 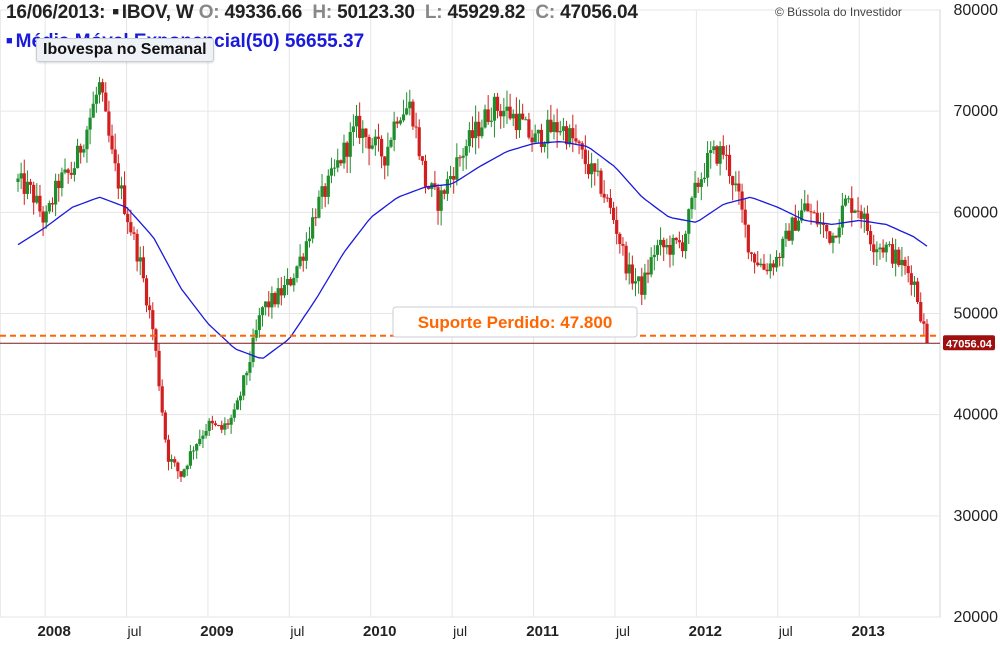 What do you see at coordinates (324, 41) in the screenshot?
I see `ema-value: 56655.37` at bounding box center [324, 41].